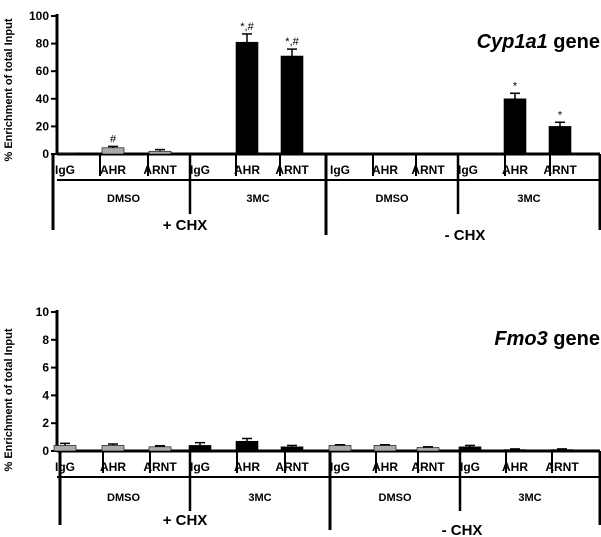  Describe the element at coordinates (45, 340) in the screenshot. I see `y-tick-label: 8` at that location.